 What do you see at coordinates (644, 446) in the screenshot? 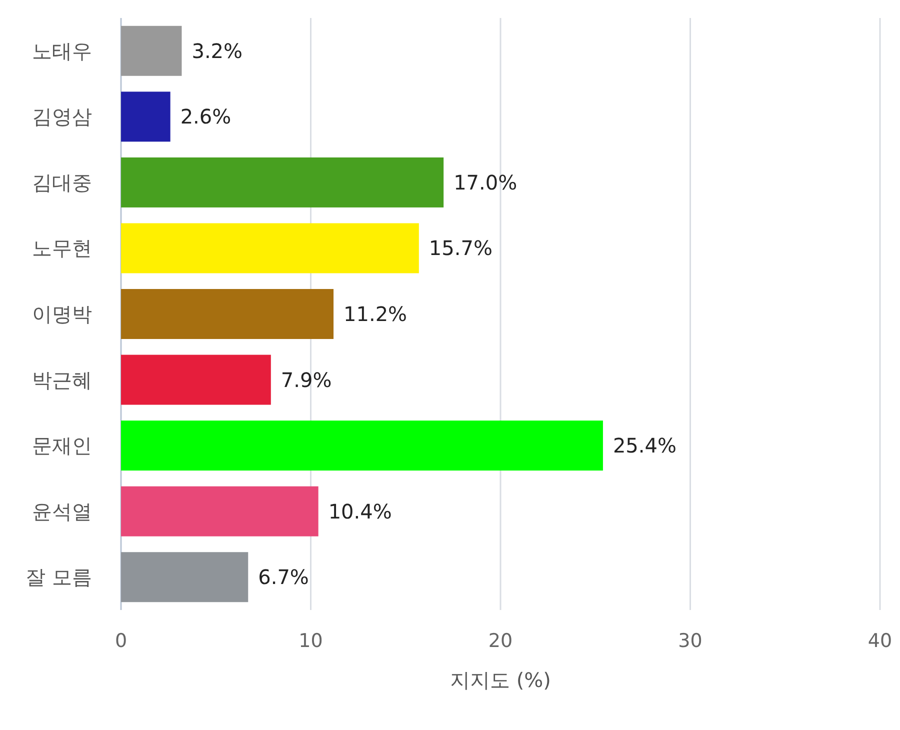
I see `data-label: 25.4%` at bounding box center [644, 446].